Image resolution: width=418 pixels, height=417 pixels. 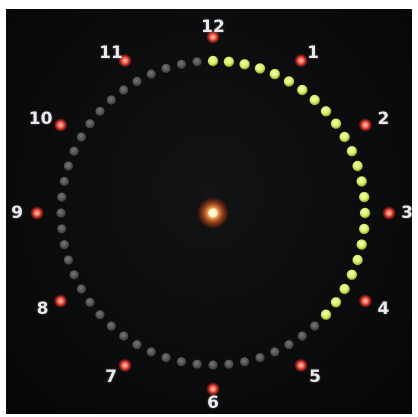 What do you see at coordinates (315, 377) in the screenshot?
I see `hour-label-5: 5` at bounding box center [315, 377].